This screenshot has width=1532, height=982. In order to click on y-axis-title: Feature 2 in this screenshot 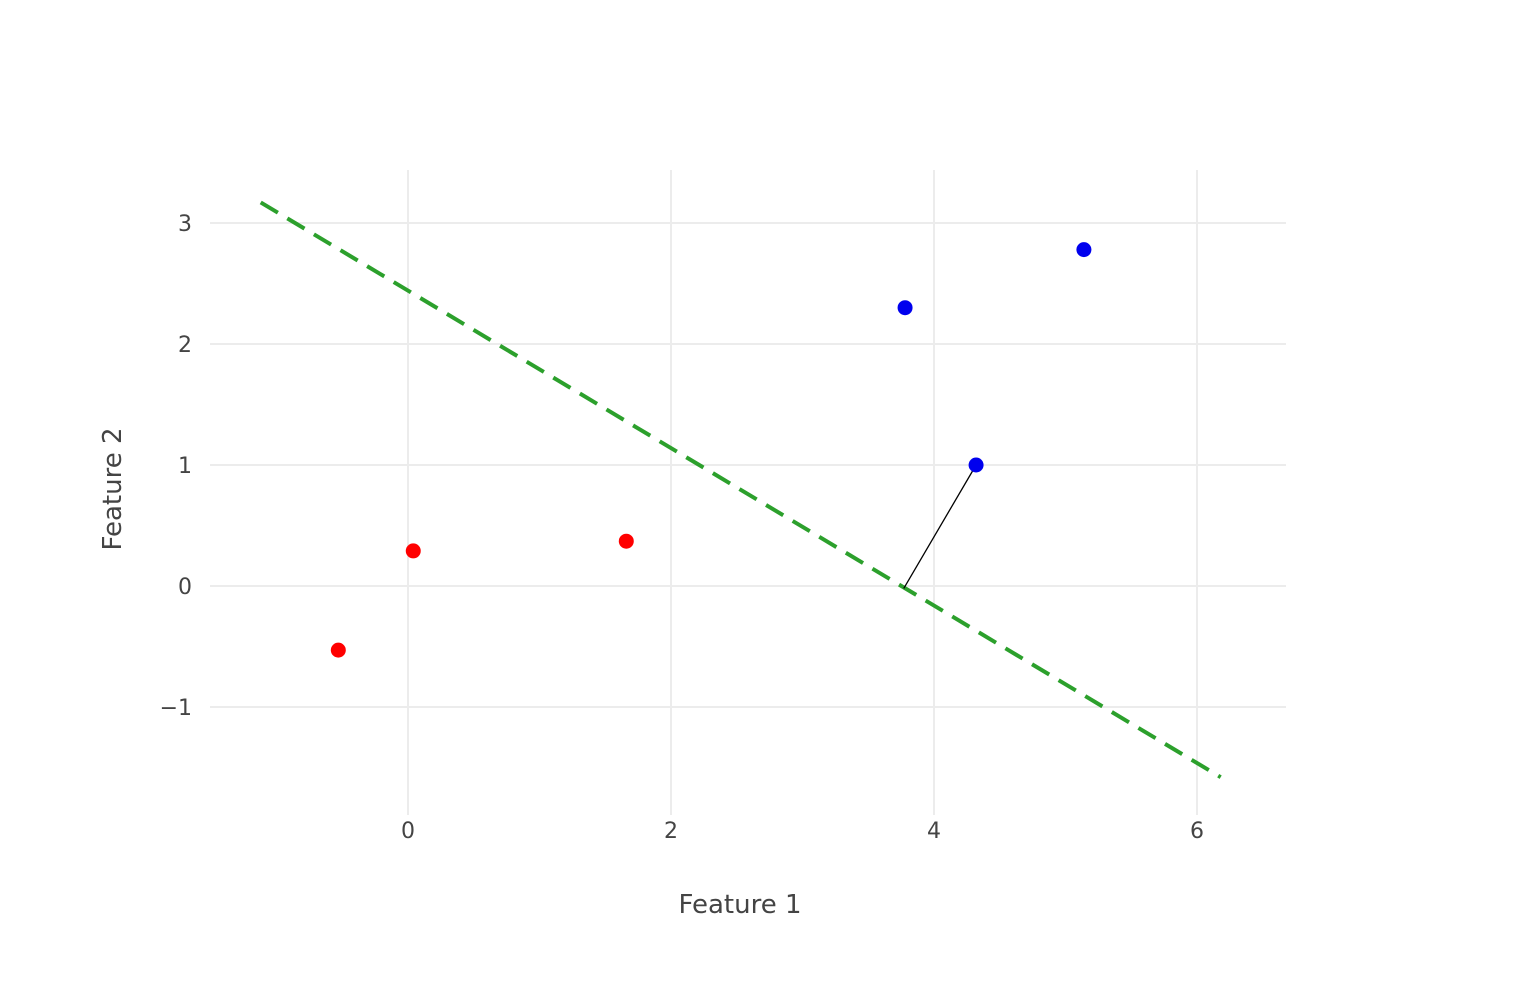, I will do `click(113, 488)`.